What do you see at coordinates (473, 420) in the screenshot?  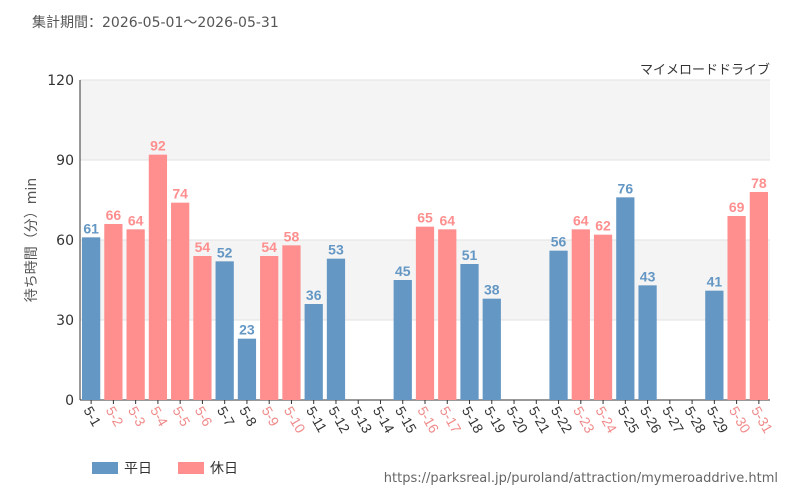 I see `x-tick-label-5-18: 5-18` at bounding box center [473, 420].